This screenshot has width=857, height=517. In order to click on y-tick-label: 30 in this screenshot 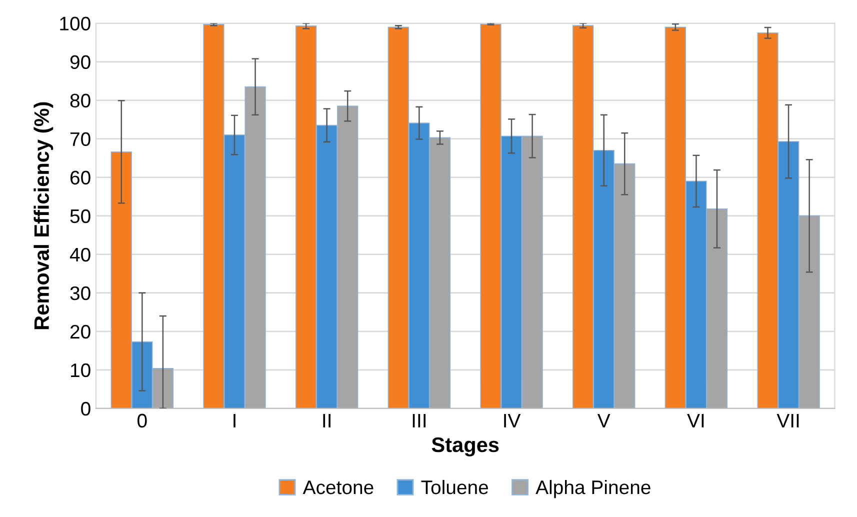, I will do `click(80, 293)`.